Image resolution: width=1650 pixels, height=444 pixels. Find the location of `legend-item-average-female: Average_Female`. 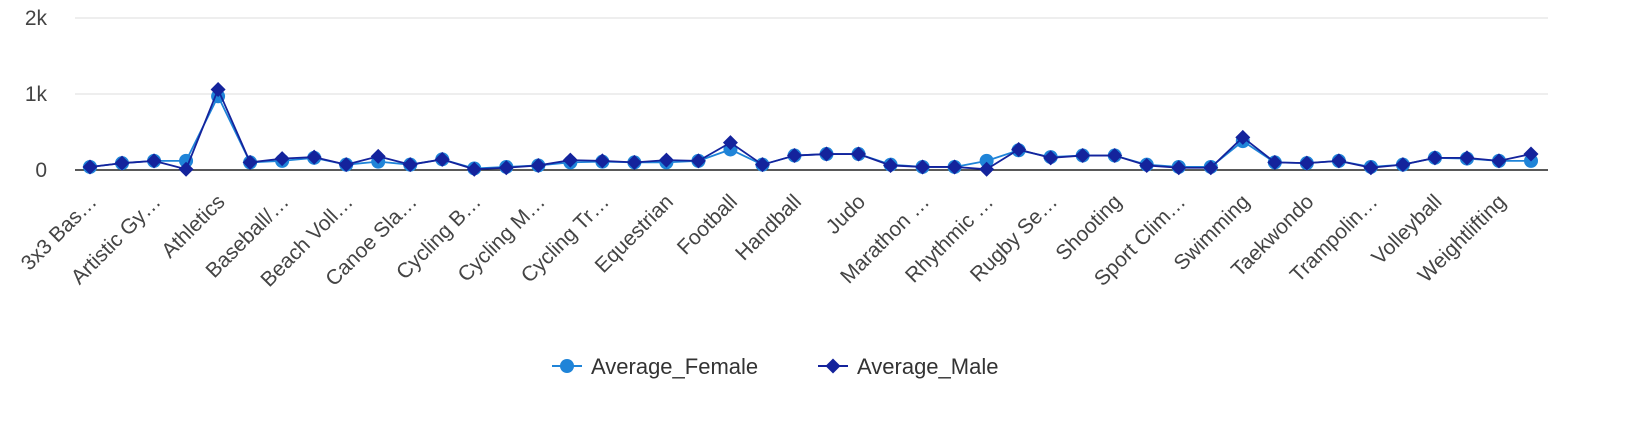

legend-item-average-female: Average_Female is located at coordinates (655, 366).